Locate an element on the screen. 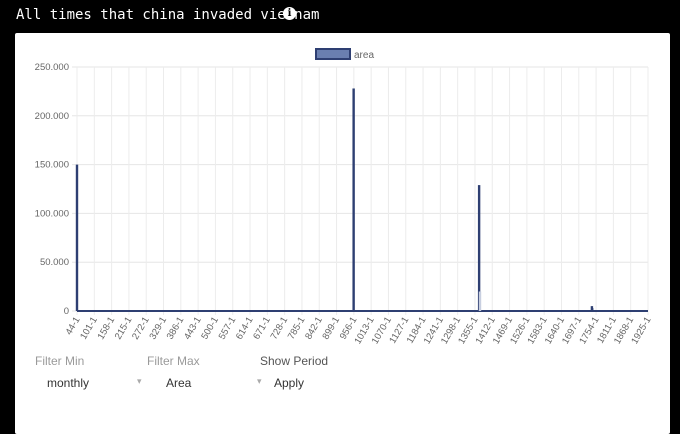 Image resolution: width=680 pixels, height=434 pixels. show-period-label: Show Period is located at coordinates (294, 361).